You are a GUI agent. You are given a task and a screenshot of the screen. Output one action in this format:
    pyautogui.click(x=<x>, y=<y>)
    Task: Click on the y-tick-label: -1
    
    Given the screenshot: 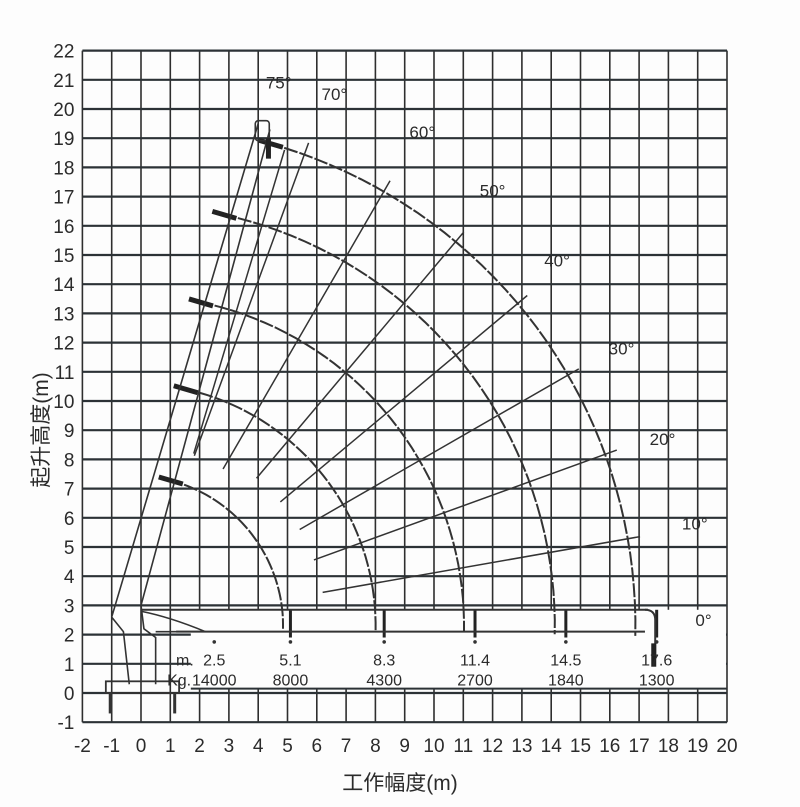 What is the action you would take?
    pyautogui.click(x=65, y=723)
    